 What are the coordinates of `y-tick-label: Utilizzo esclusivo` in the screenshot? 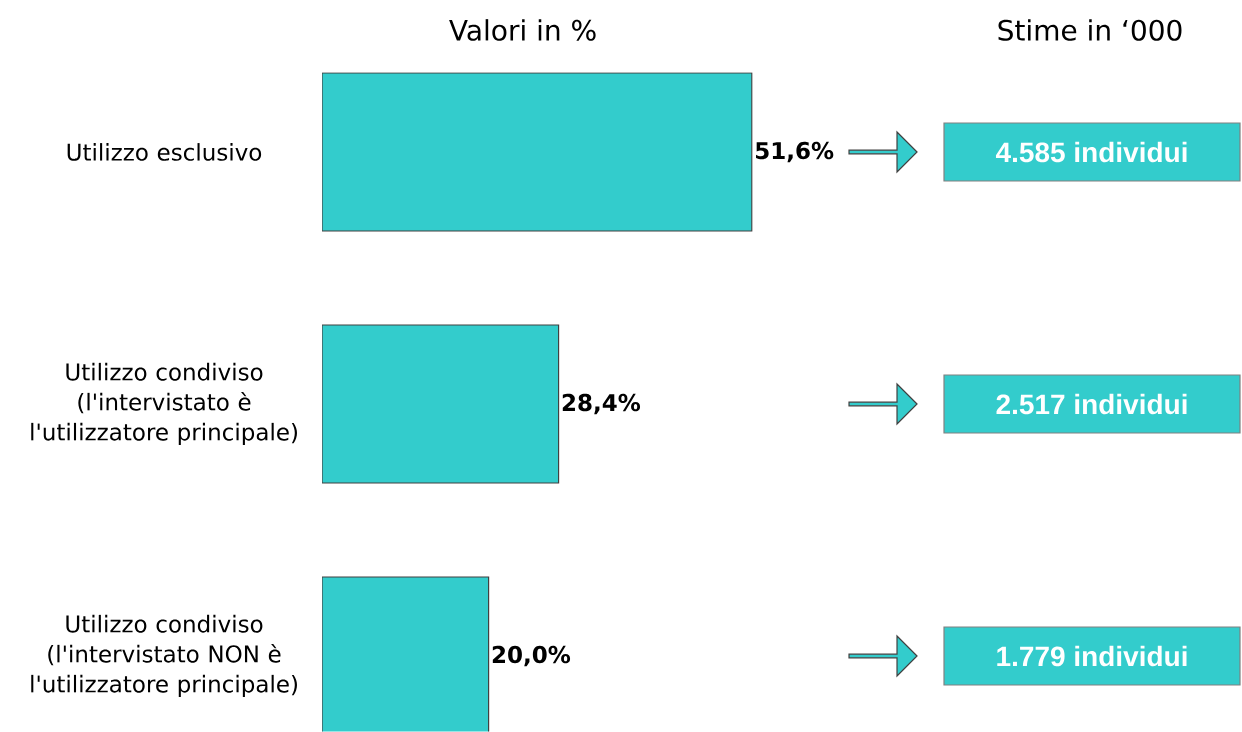 It's located at (164, 152).